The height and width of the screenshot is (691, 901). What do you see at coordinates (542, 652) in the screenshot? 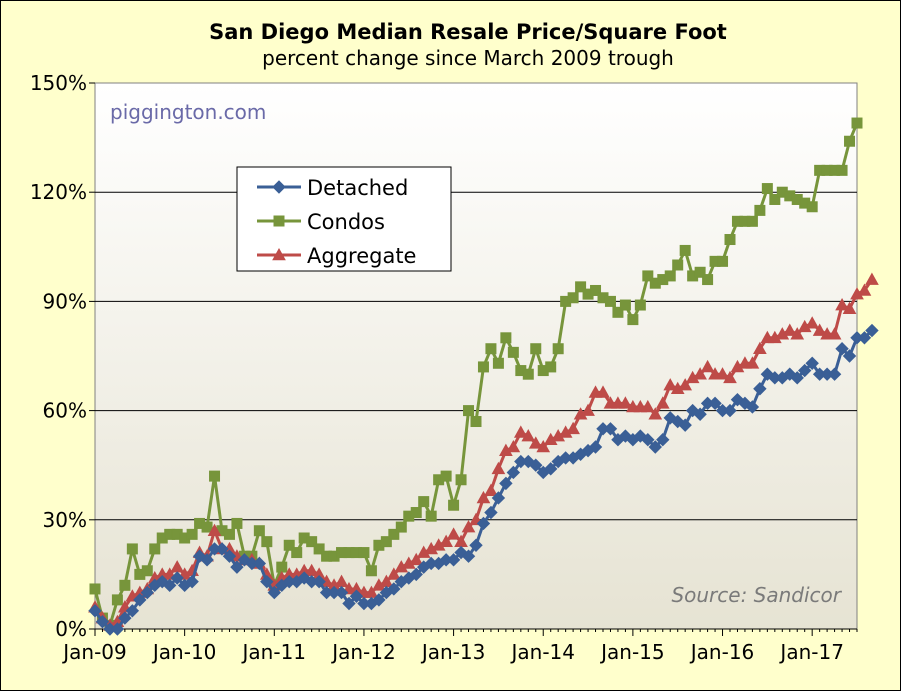
I see `x-tick-label: Jan-14` at bounding box center [542, 652].